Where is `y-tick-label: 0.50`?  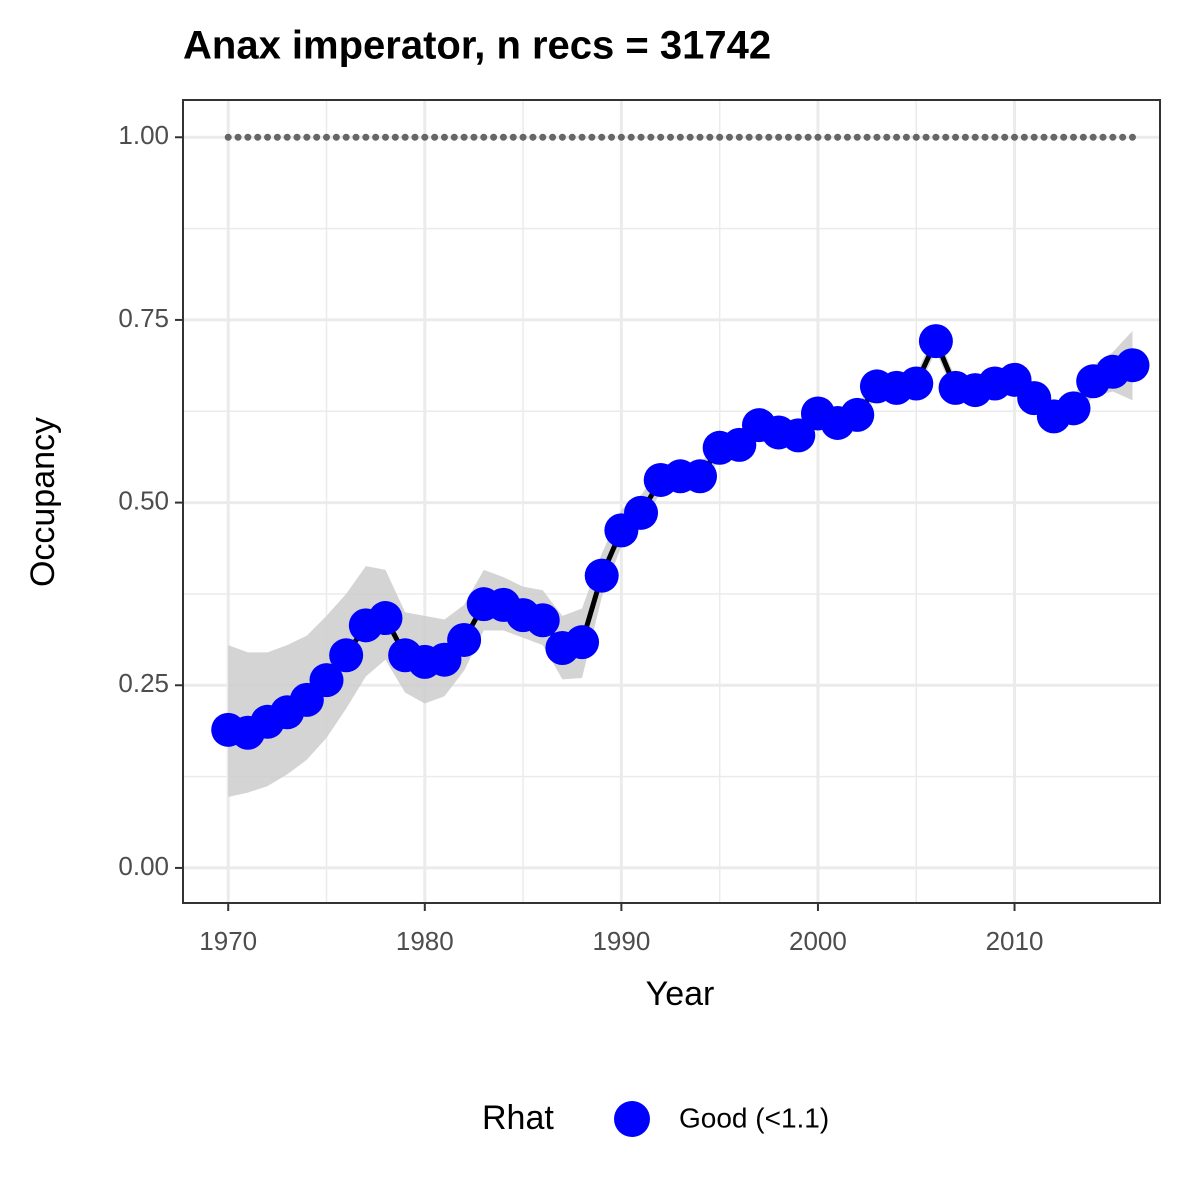
y-tick-label: 0.50 is located at coordinates (143, 500).